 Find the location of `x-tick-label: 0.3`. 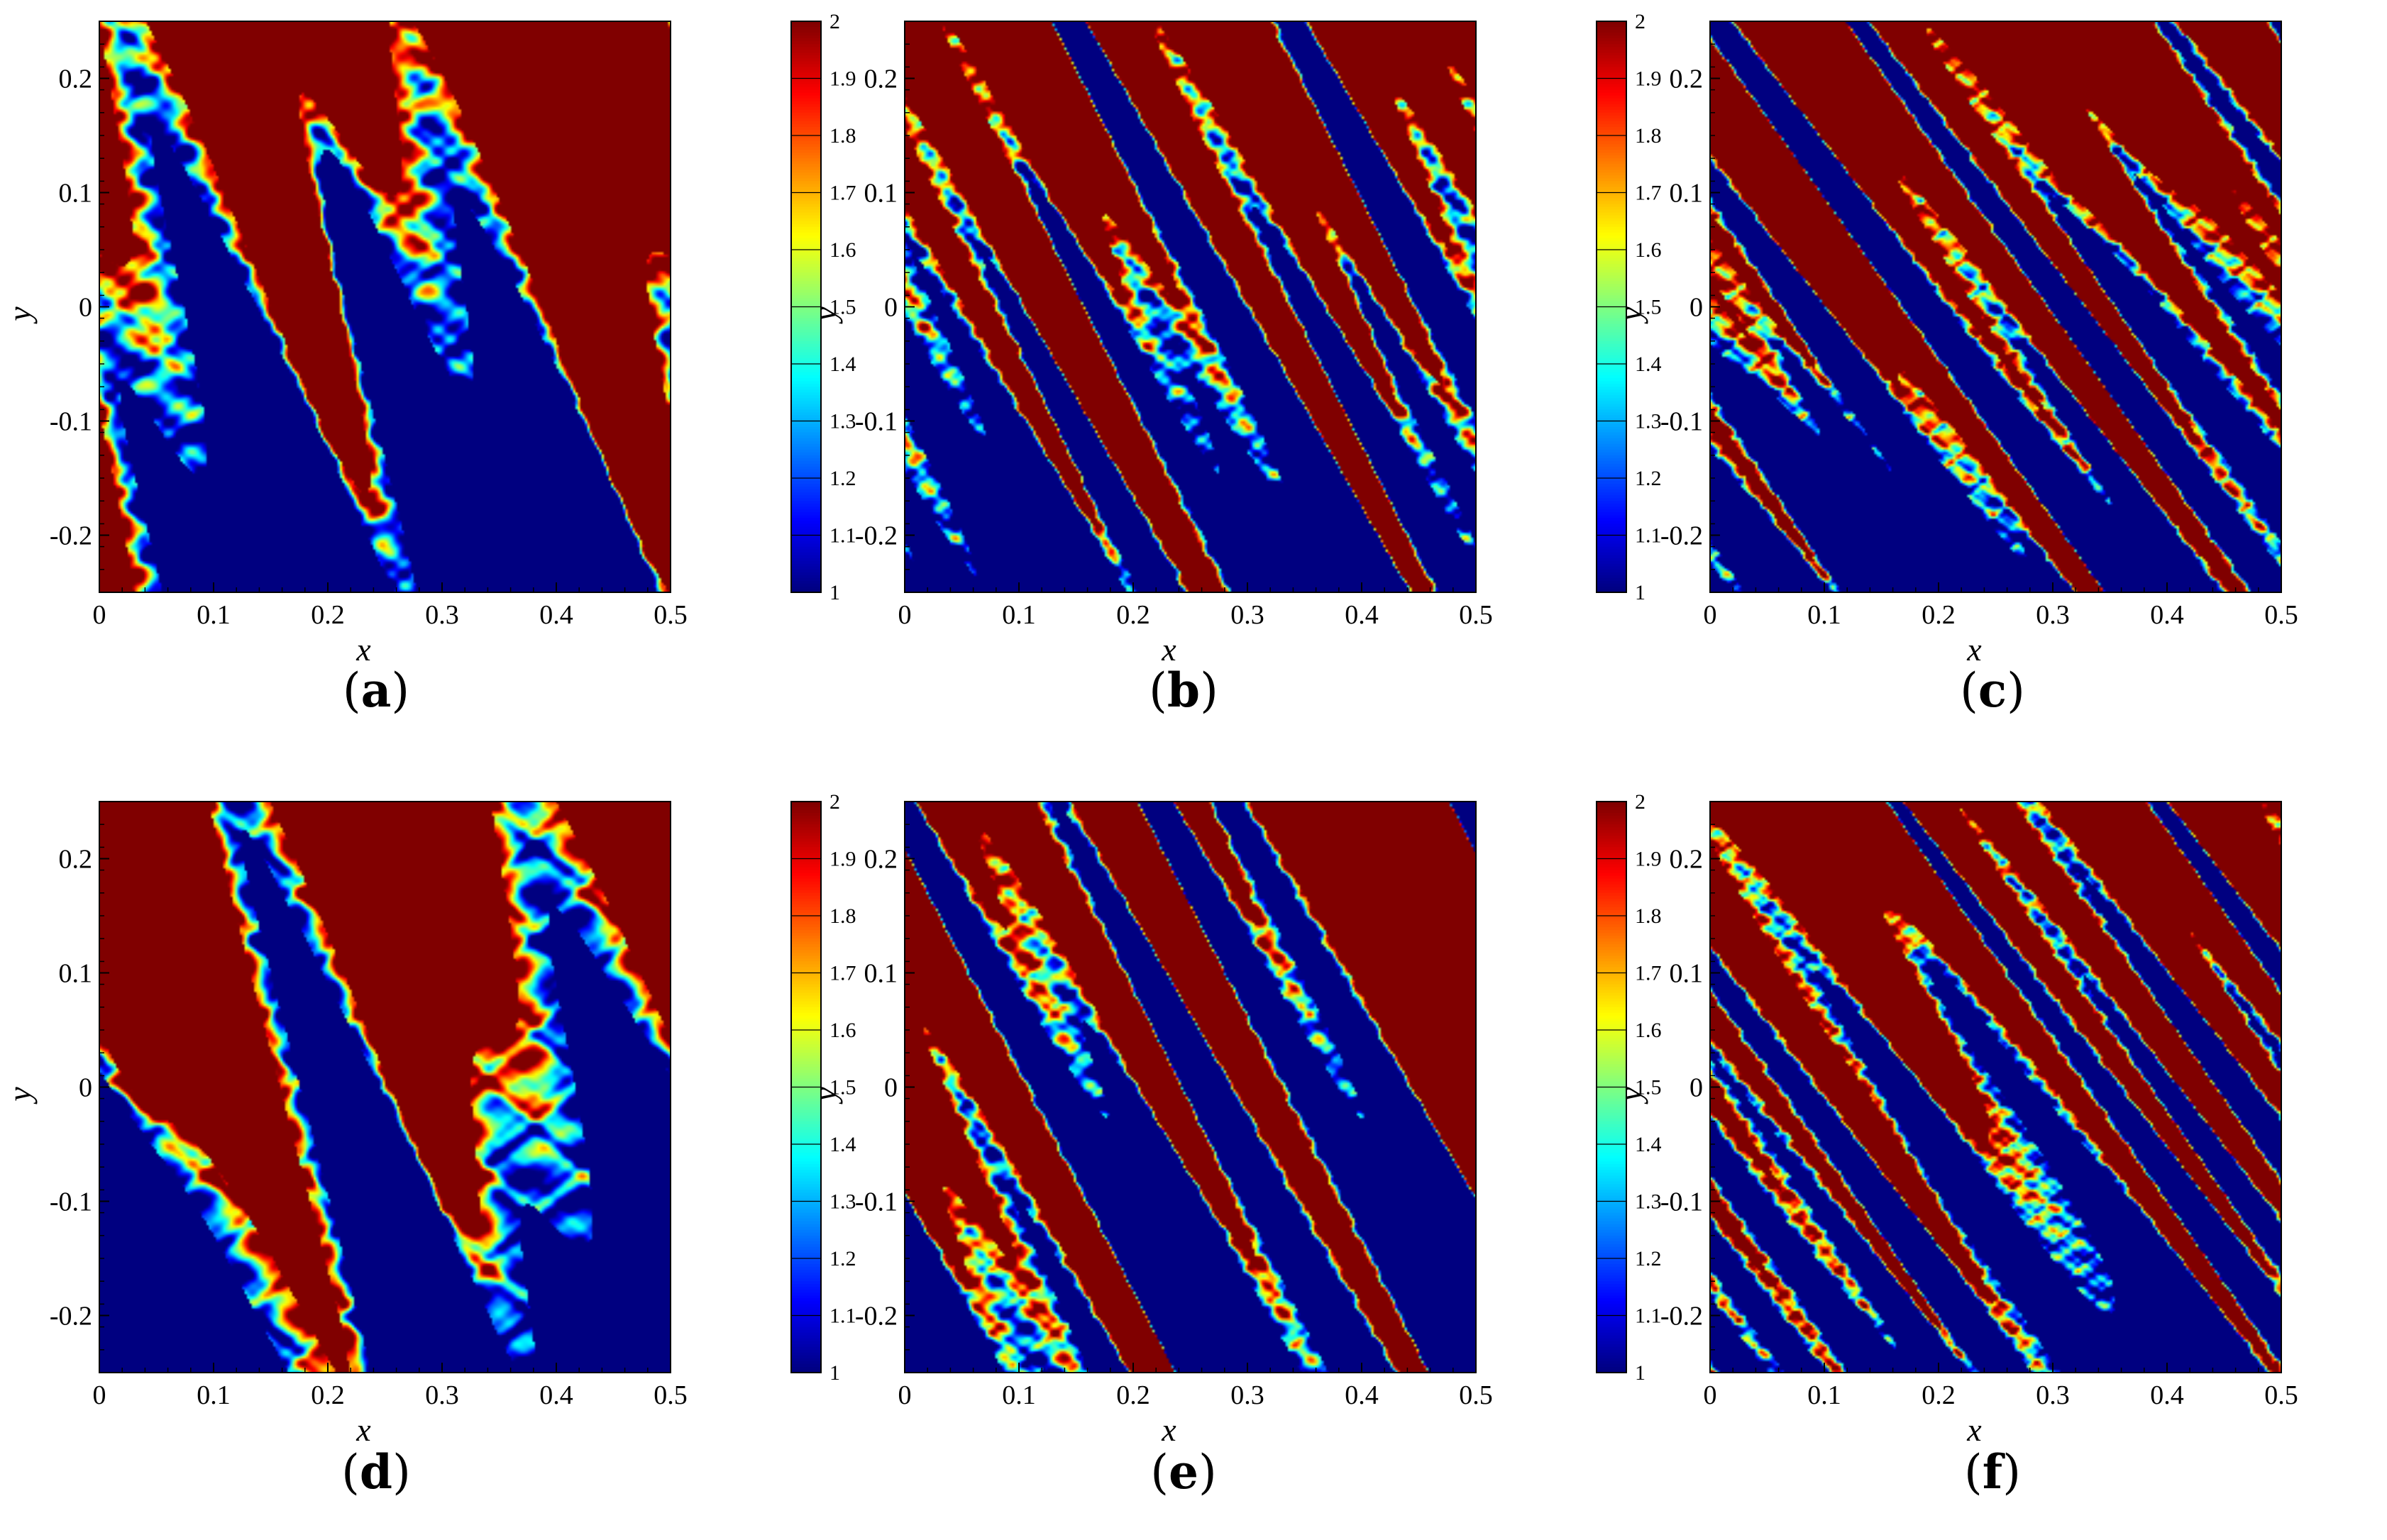

x-tick-label: 0.3 is located at coordinates (442, 615).